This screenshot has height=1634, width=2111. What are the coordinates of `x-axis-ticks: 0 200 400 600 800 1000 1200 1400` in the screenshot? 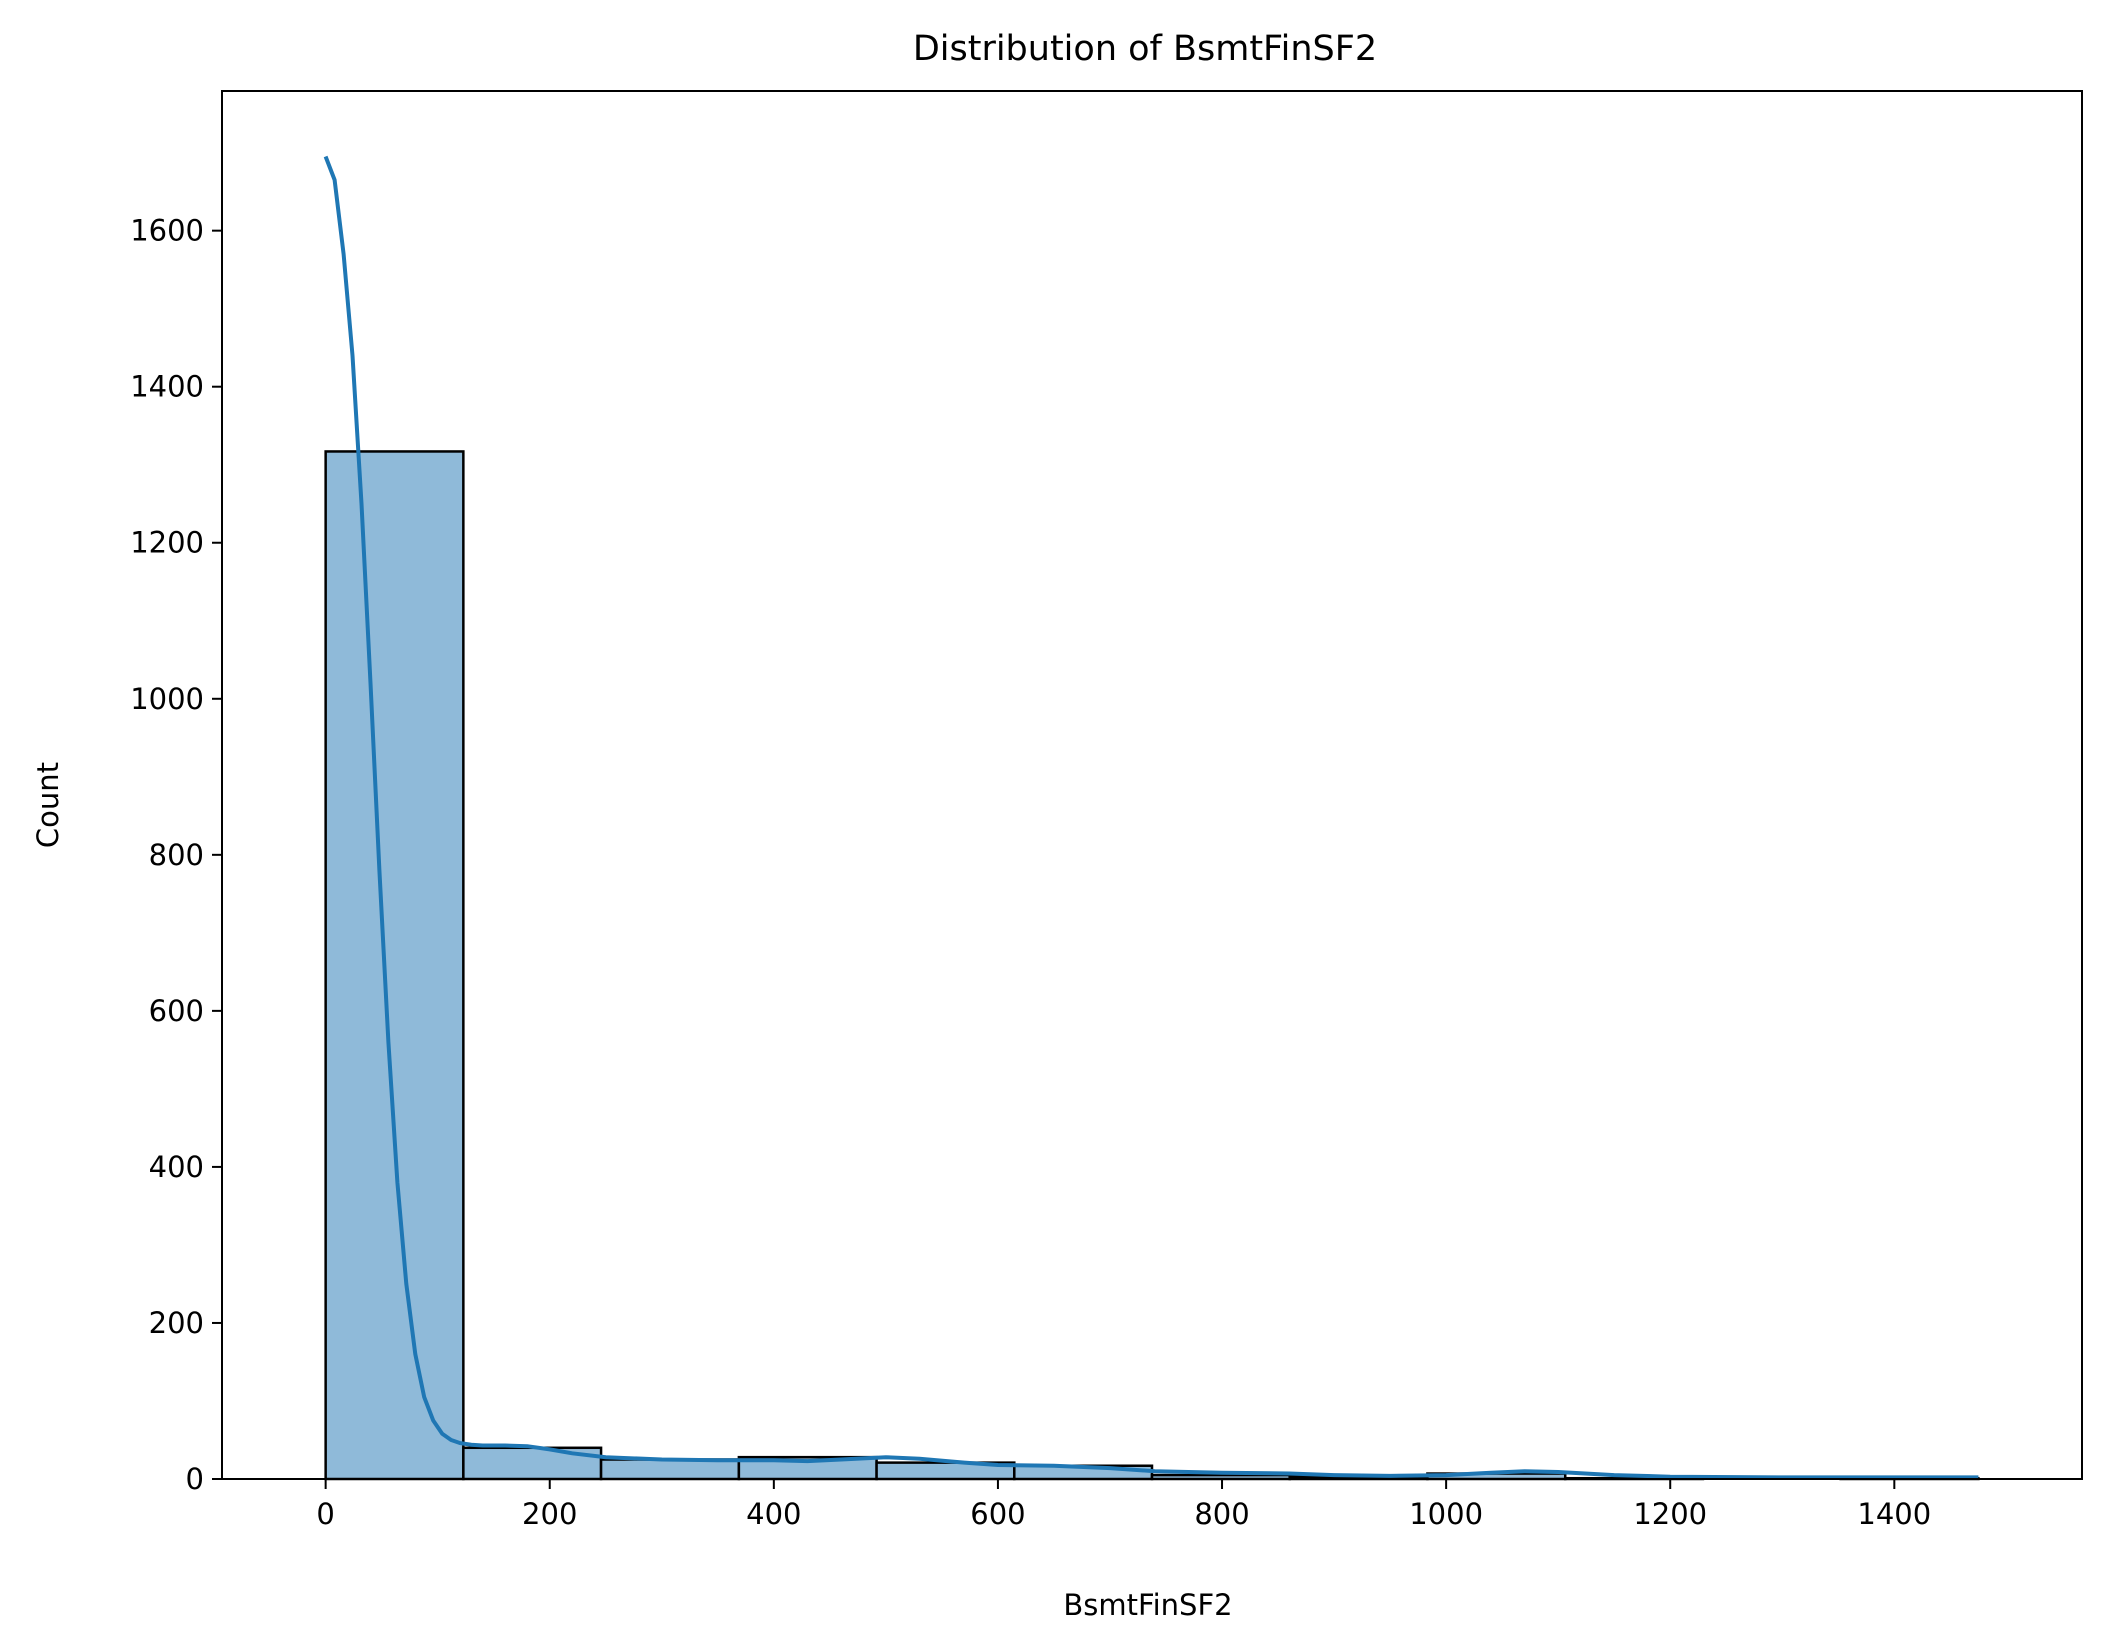 It's located at (1123, 1505).